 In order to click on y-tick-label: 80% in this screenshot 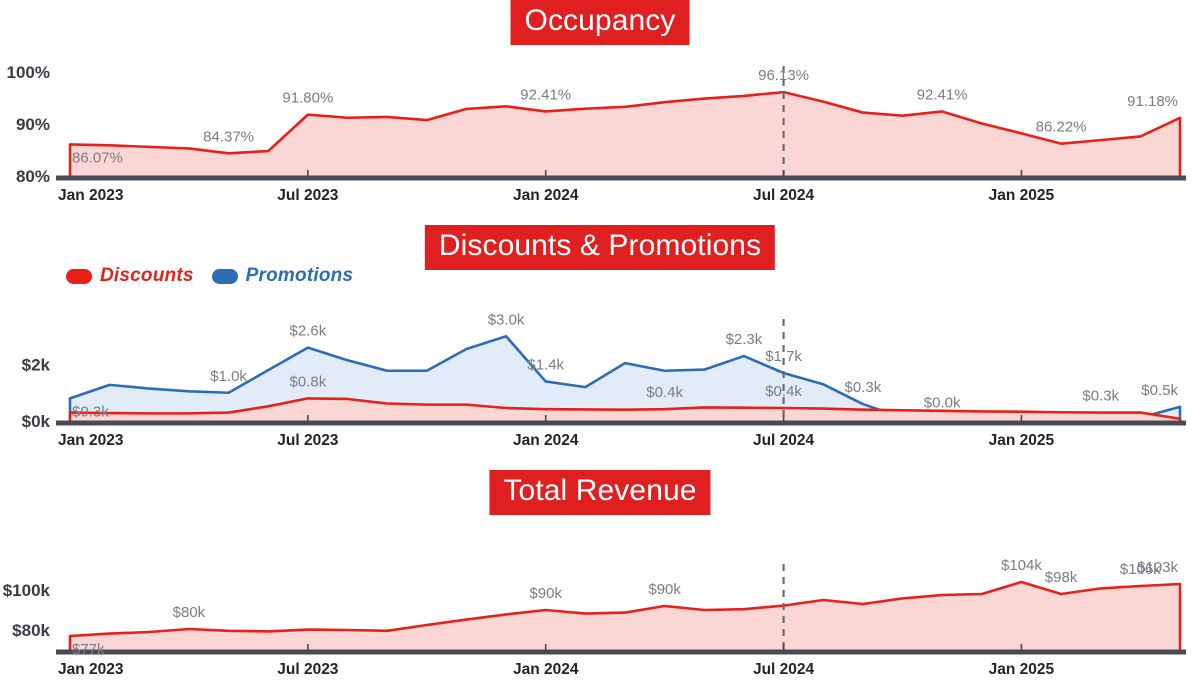, I will do `click(33, 176)`.